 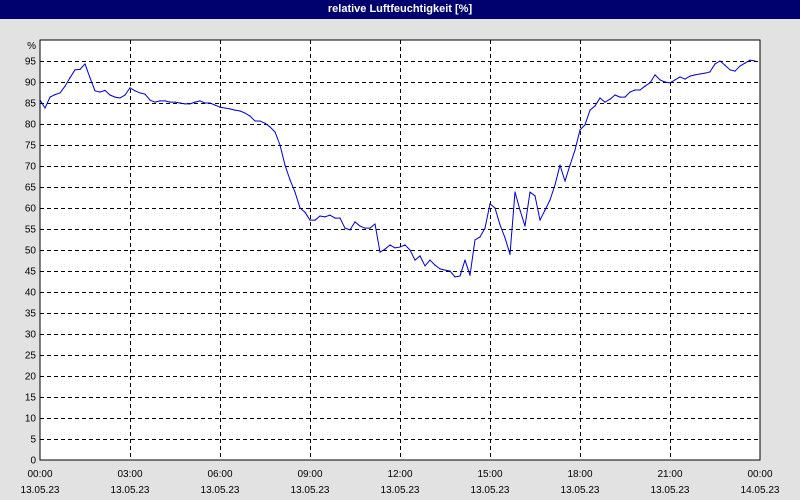 I want to click on y-tick-label: 55, so click(x=31, y=230).